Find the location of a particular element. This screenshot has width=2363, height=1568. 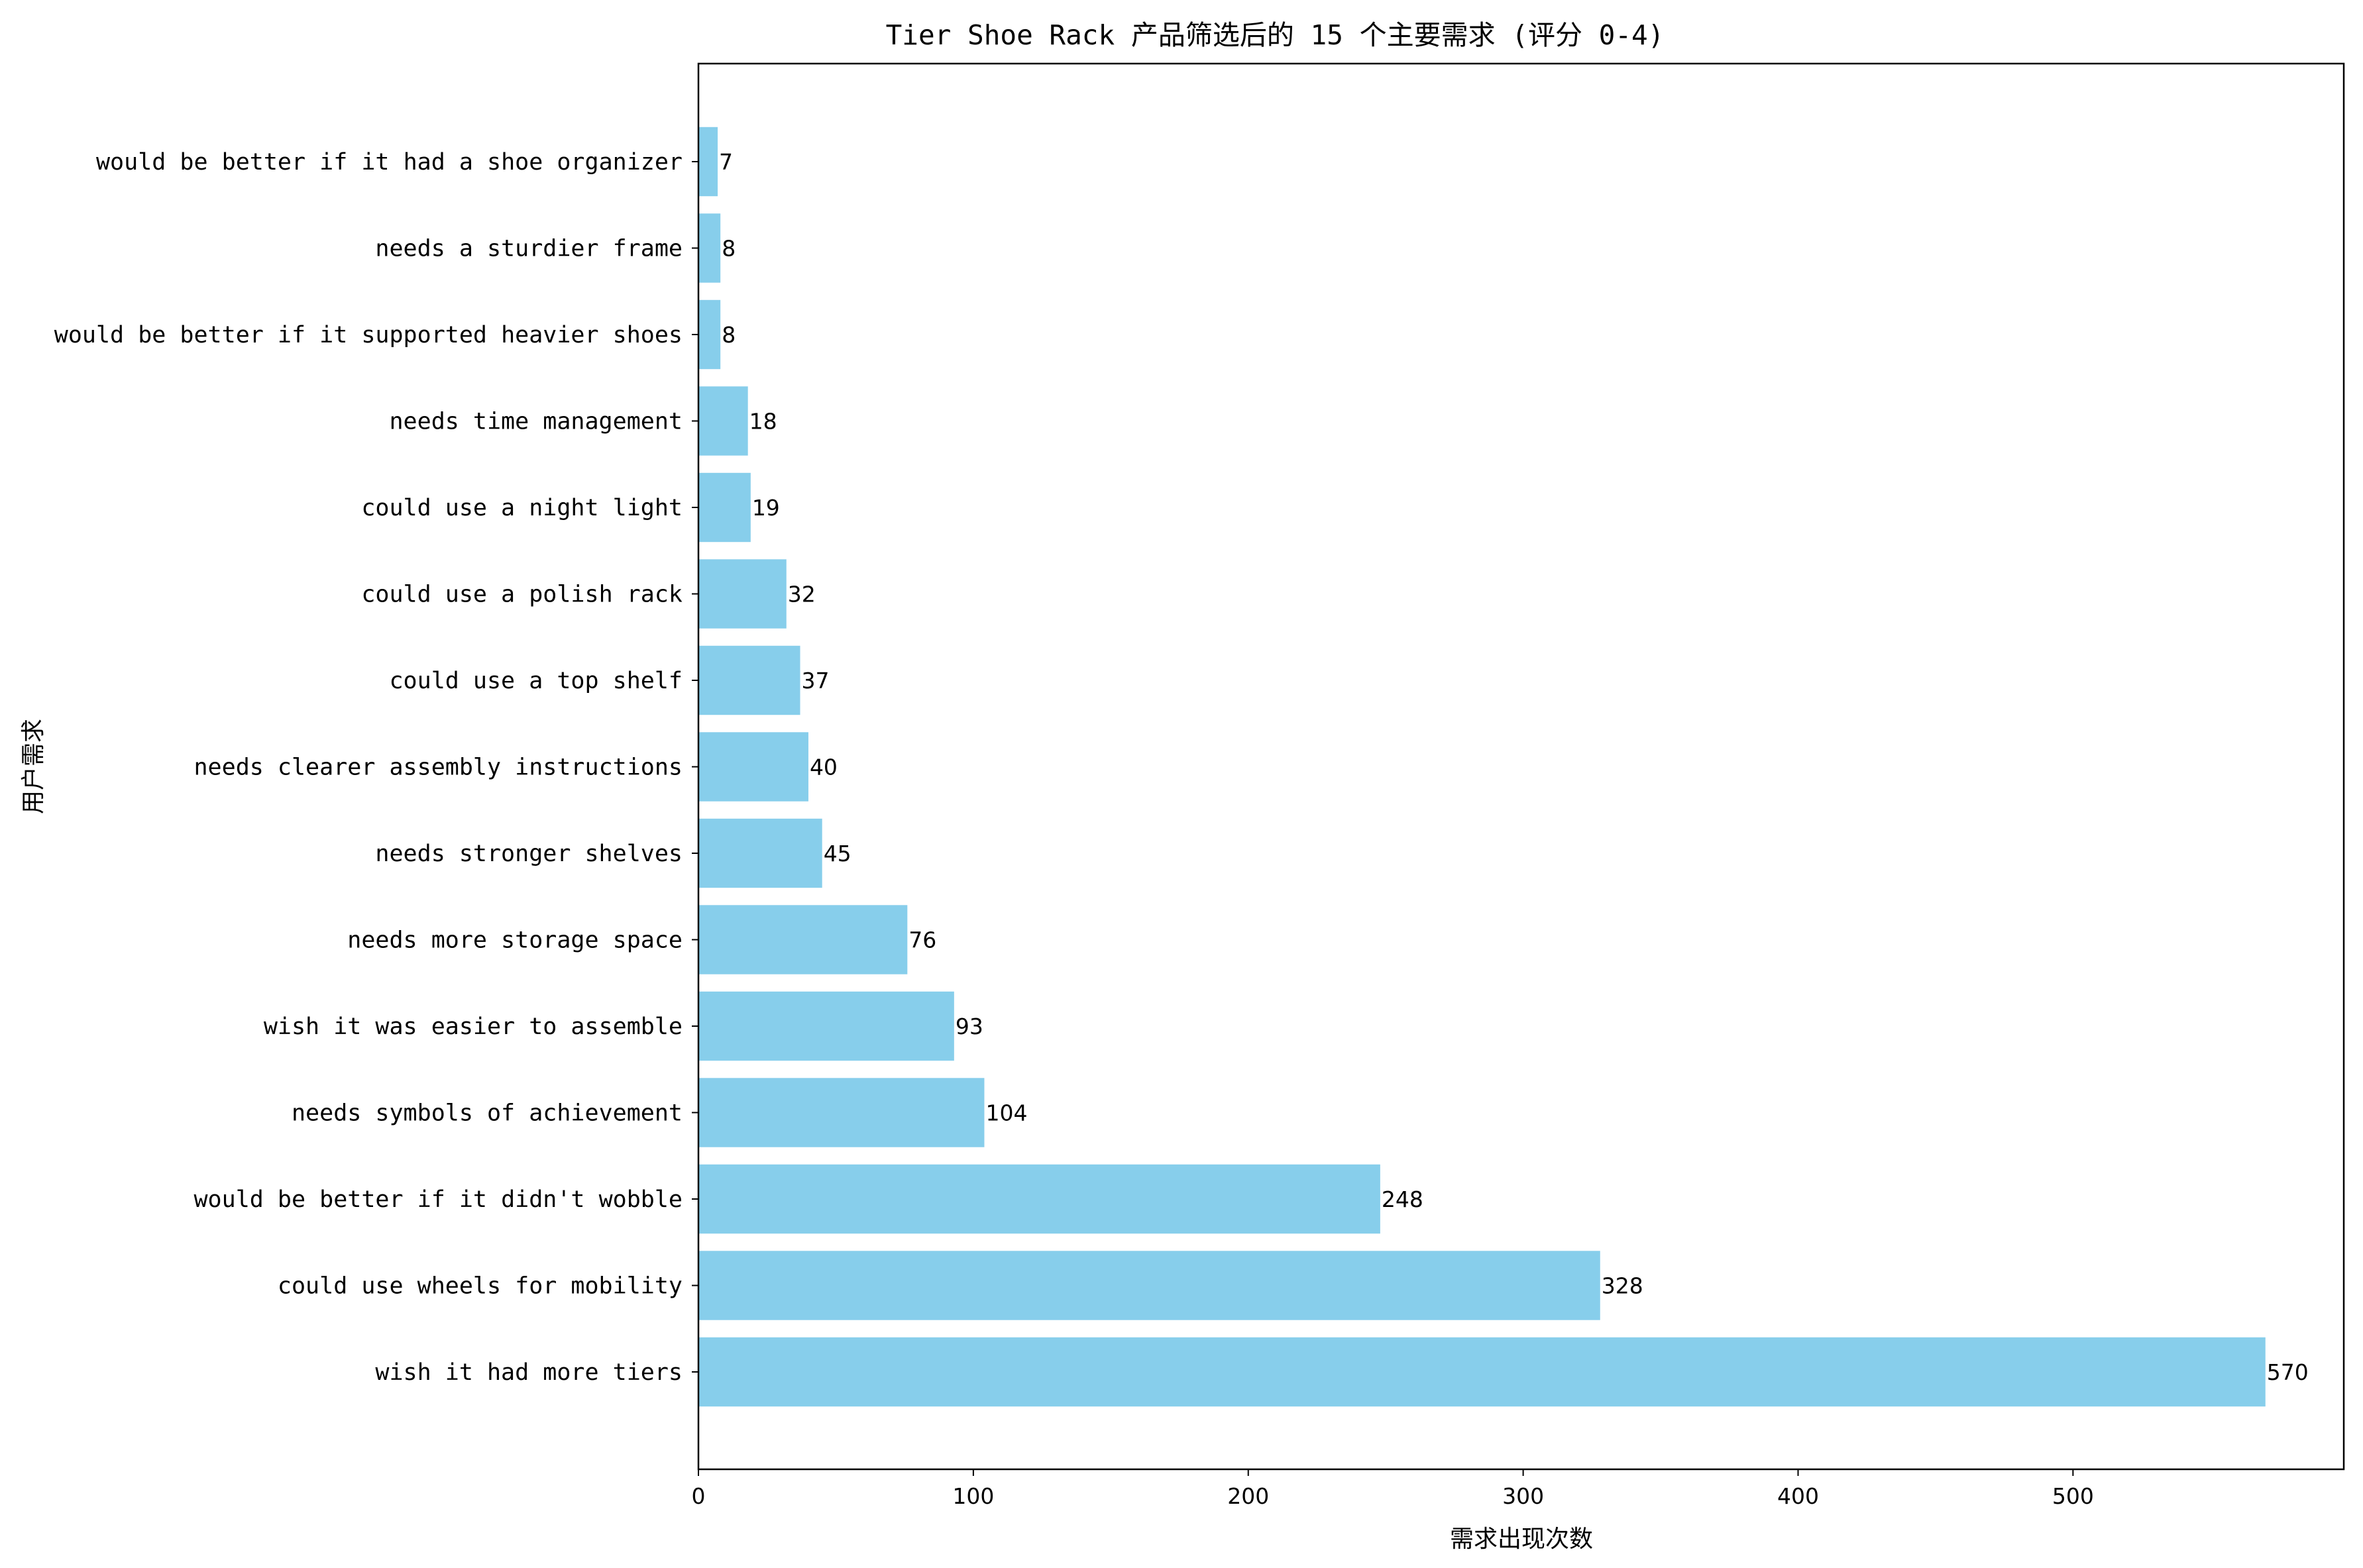

bar-value-label: 19 is located at coordinates (766, 508).